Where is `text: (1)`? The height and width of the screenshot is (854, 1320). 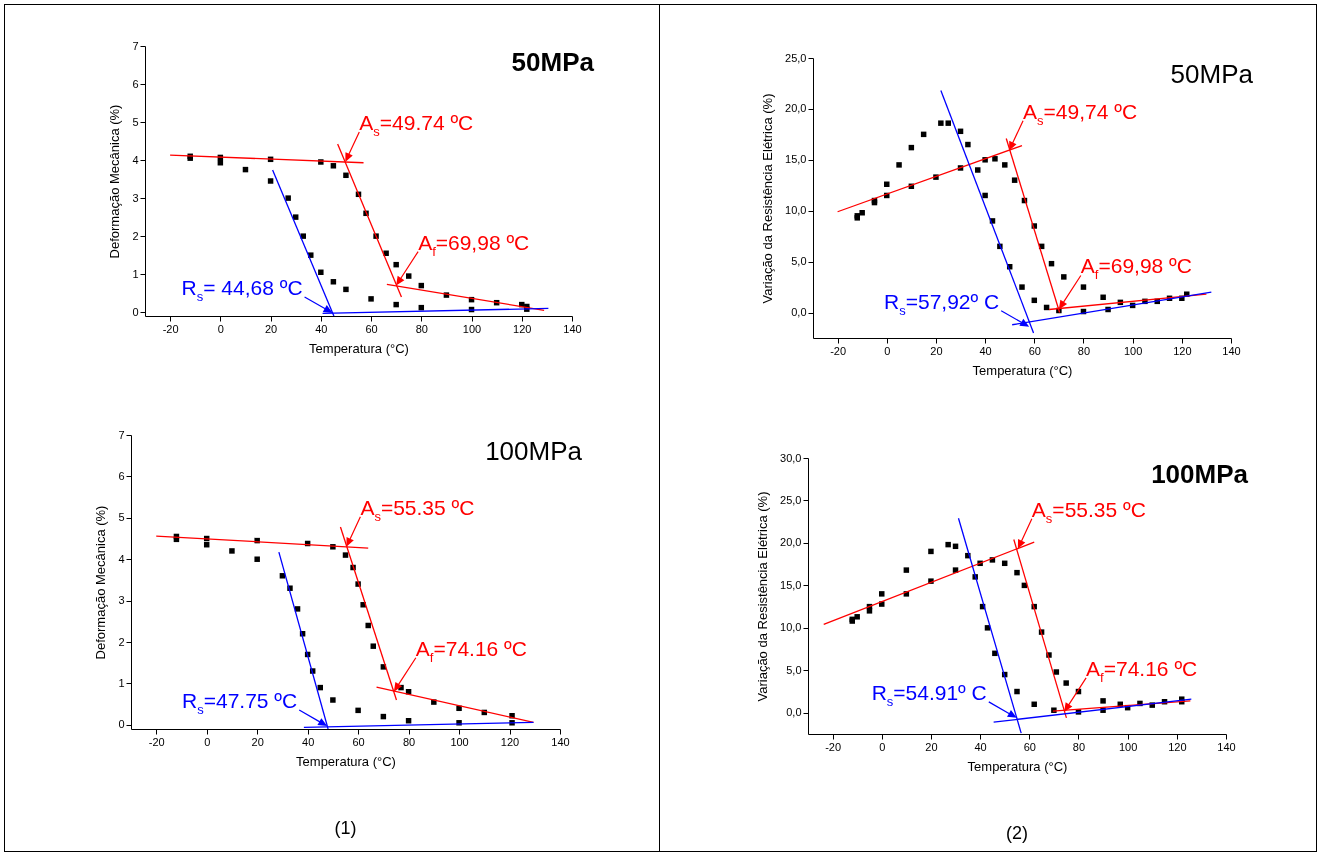 text: (1) is located at coordinates (345, 828).